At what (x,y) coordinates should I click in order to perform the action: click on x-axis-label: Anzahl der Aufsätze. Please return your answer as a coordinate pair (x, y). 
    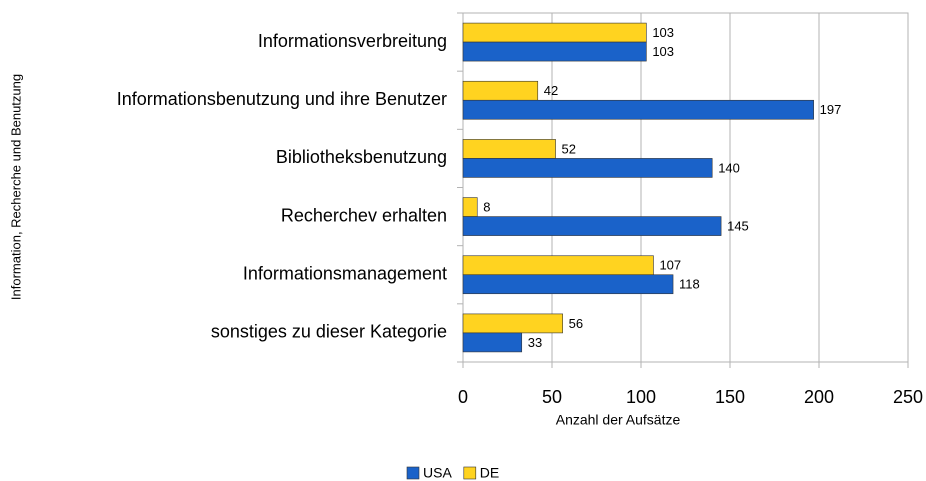
    Looking at the image, I should click on (618, 420).